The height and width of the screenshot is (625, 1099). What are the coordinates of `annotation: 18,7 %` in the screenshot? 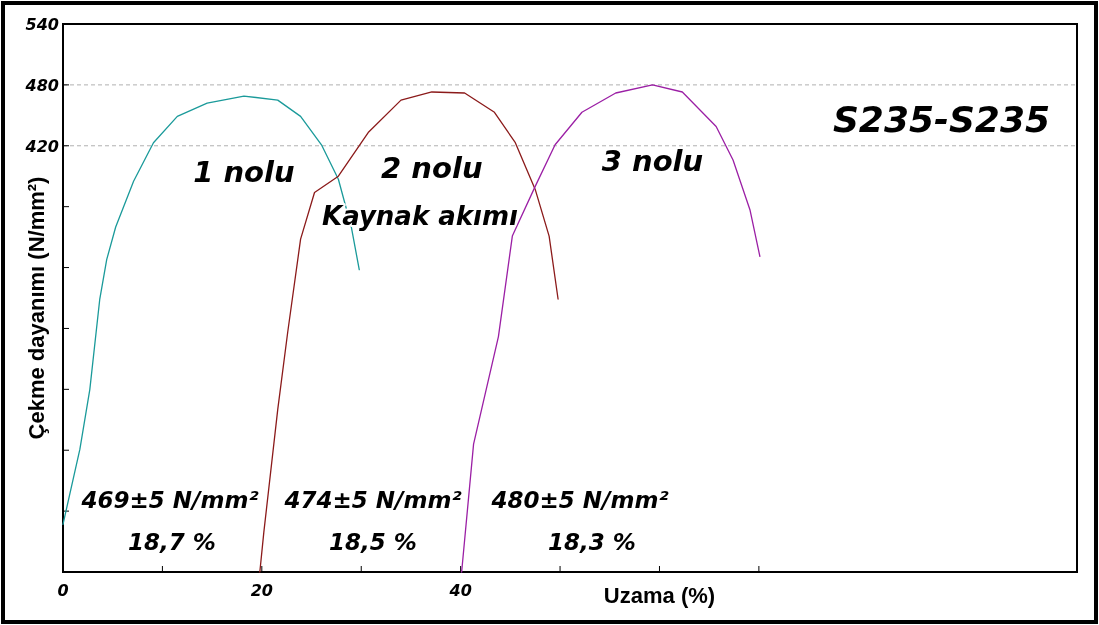 It's located at (172, 542).